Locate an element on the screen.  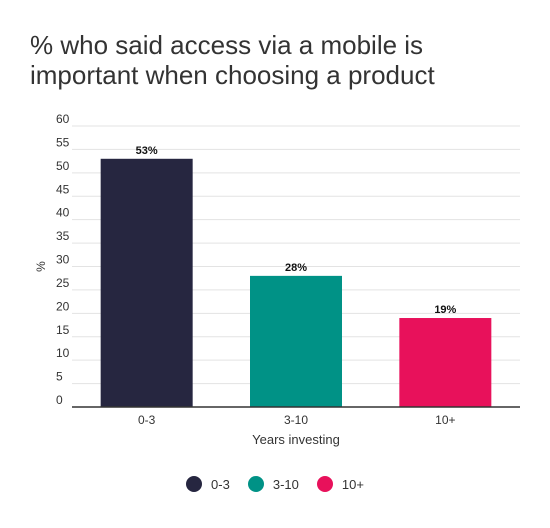
y-axis-ticks: 0 5 10 15 20 25 30 35 40 45 50 55 60 is located at coordinates (63, 259).